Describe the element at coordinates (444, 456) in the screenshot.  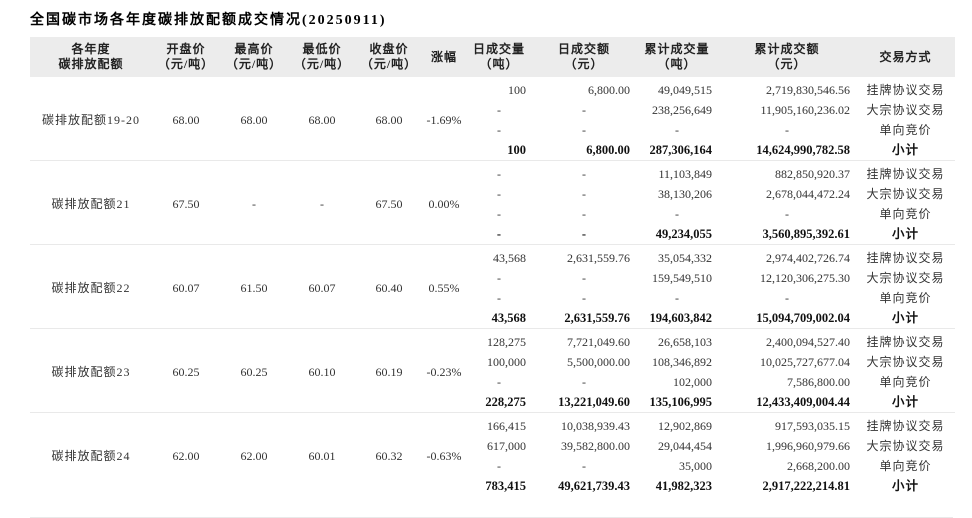
I see `change-cell: -0.63%` at that location.